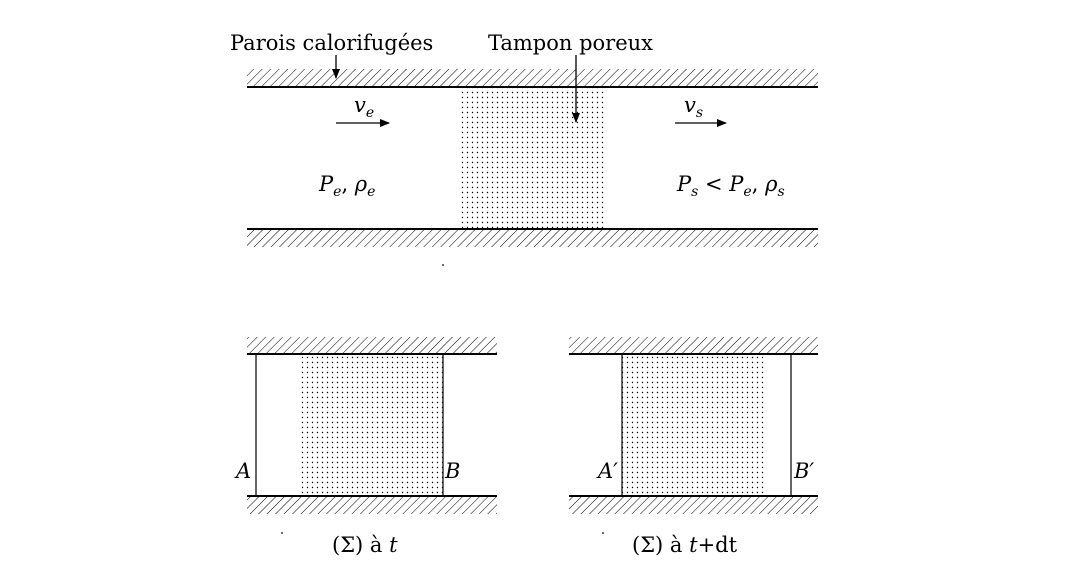 This screenshot has width=1076, height=572. I want to click on point-b-label: B, so click(452, 471).